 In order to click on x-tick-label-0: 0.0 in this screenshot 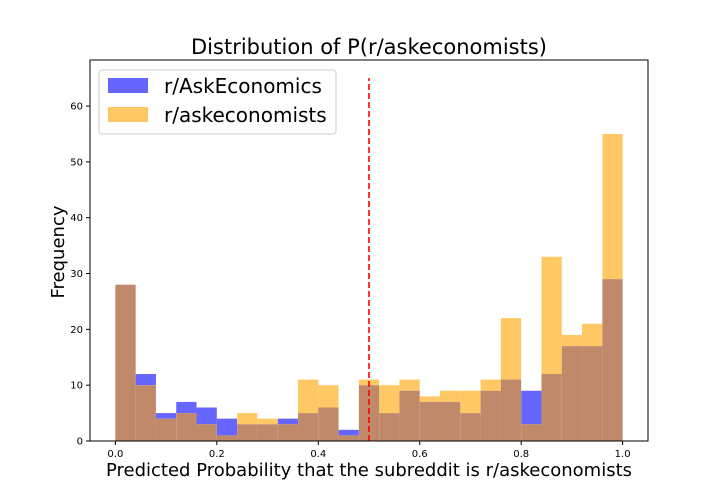, I will do `click(115, 454)`.